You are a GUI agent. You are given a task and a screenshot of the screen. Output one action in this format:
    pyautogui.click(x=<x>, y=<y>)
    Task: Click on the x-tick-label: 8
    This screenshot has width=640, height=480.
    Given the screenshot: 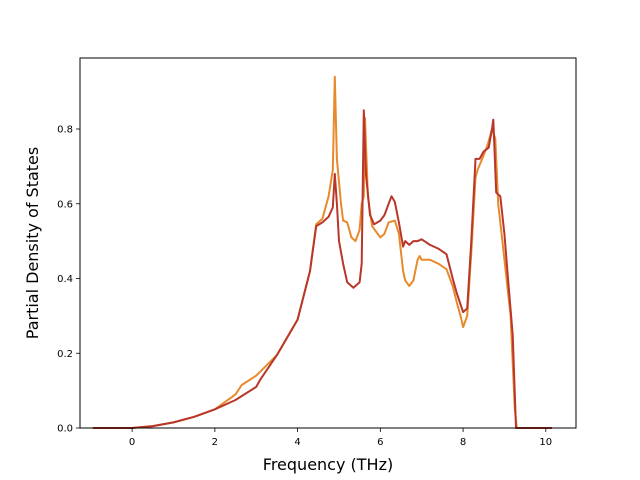 What is the action you would take?
    pyautogui.click(x=463, y=442)
    